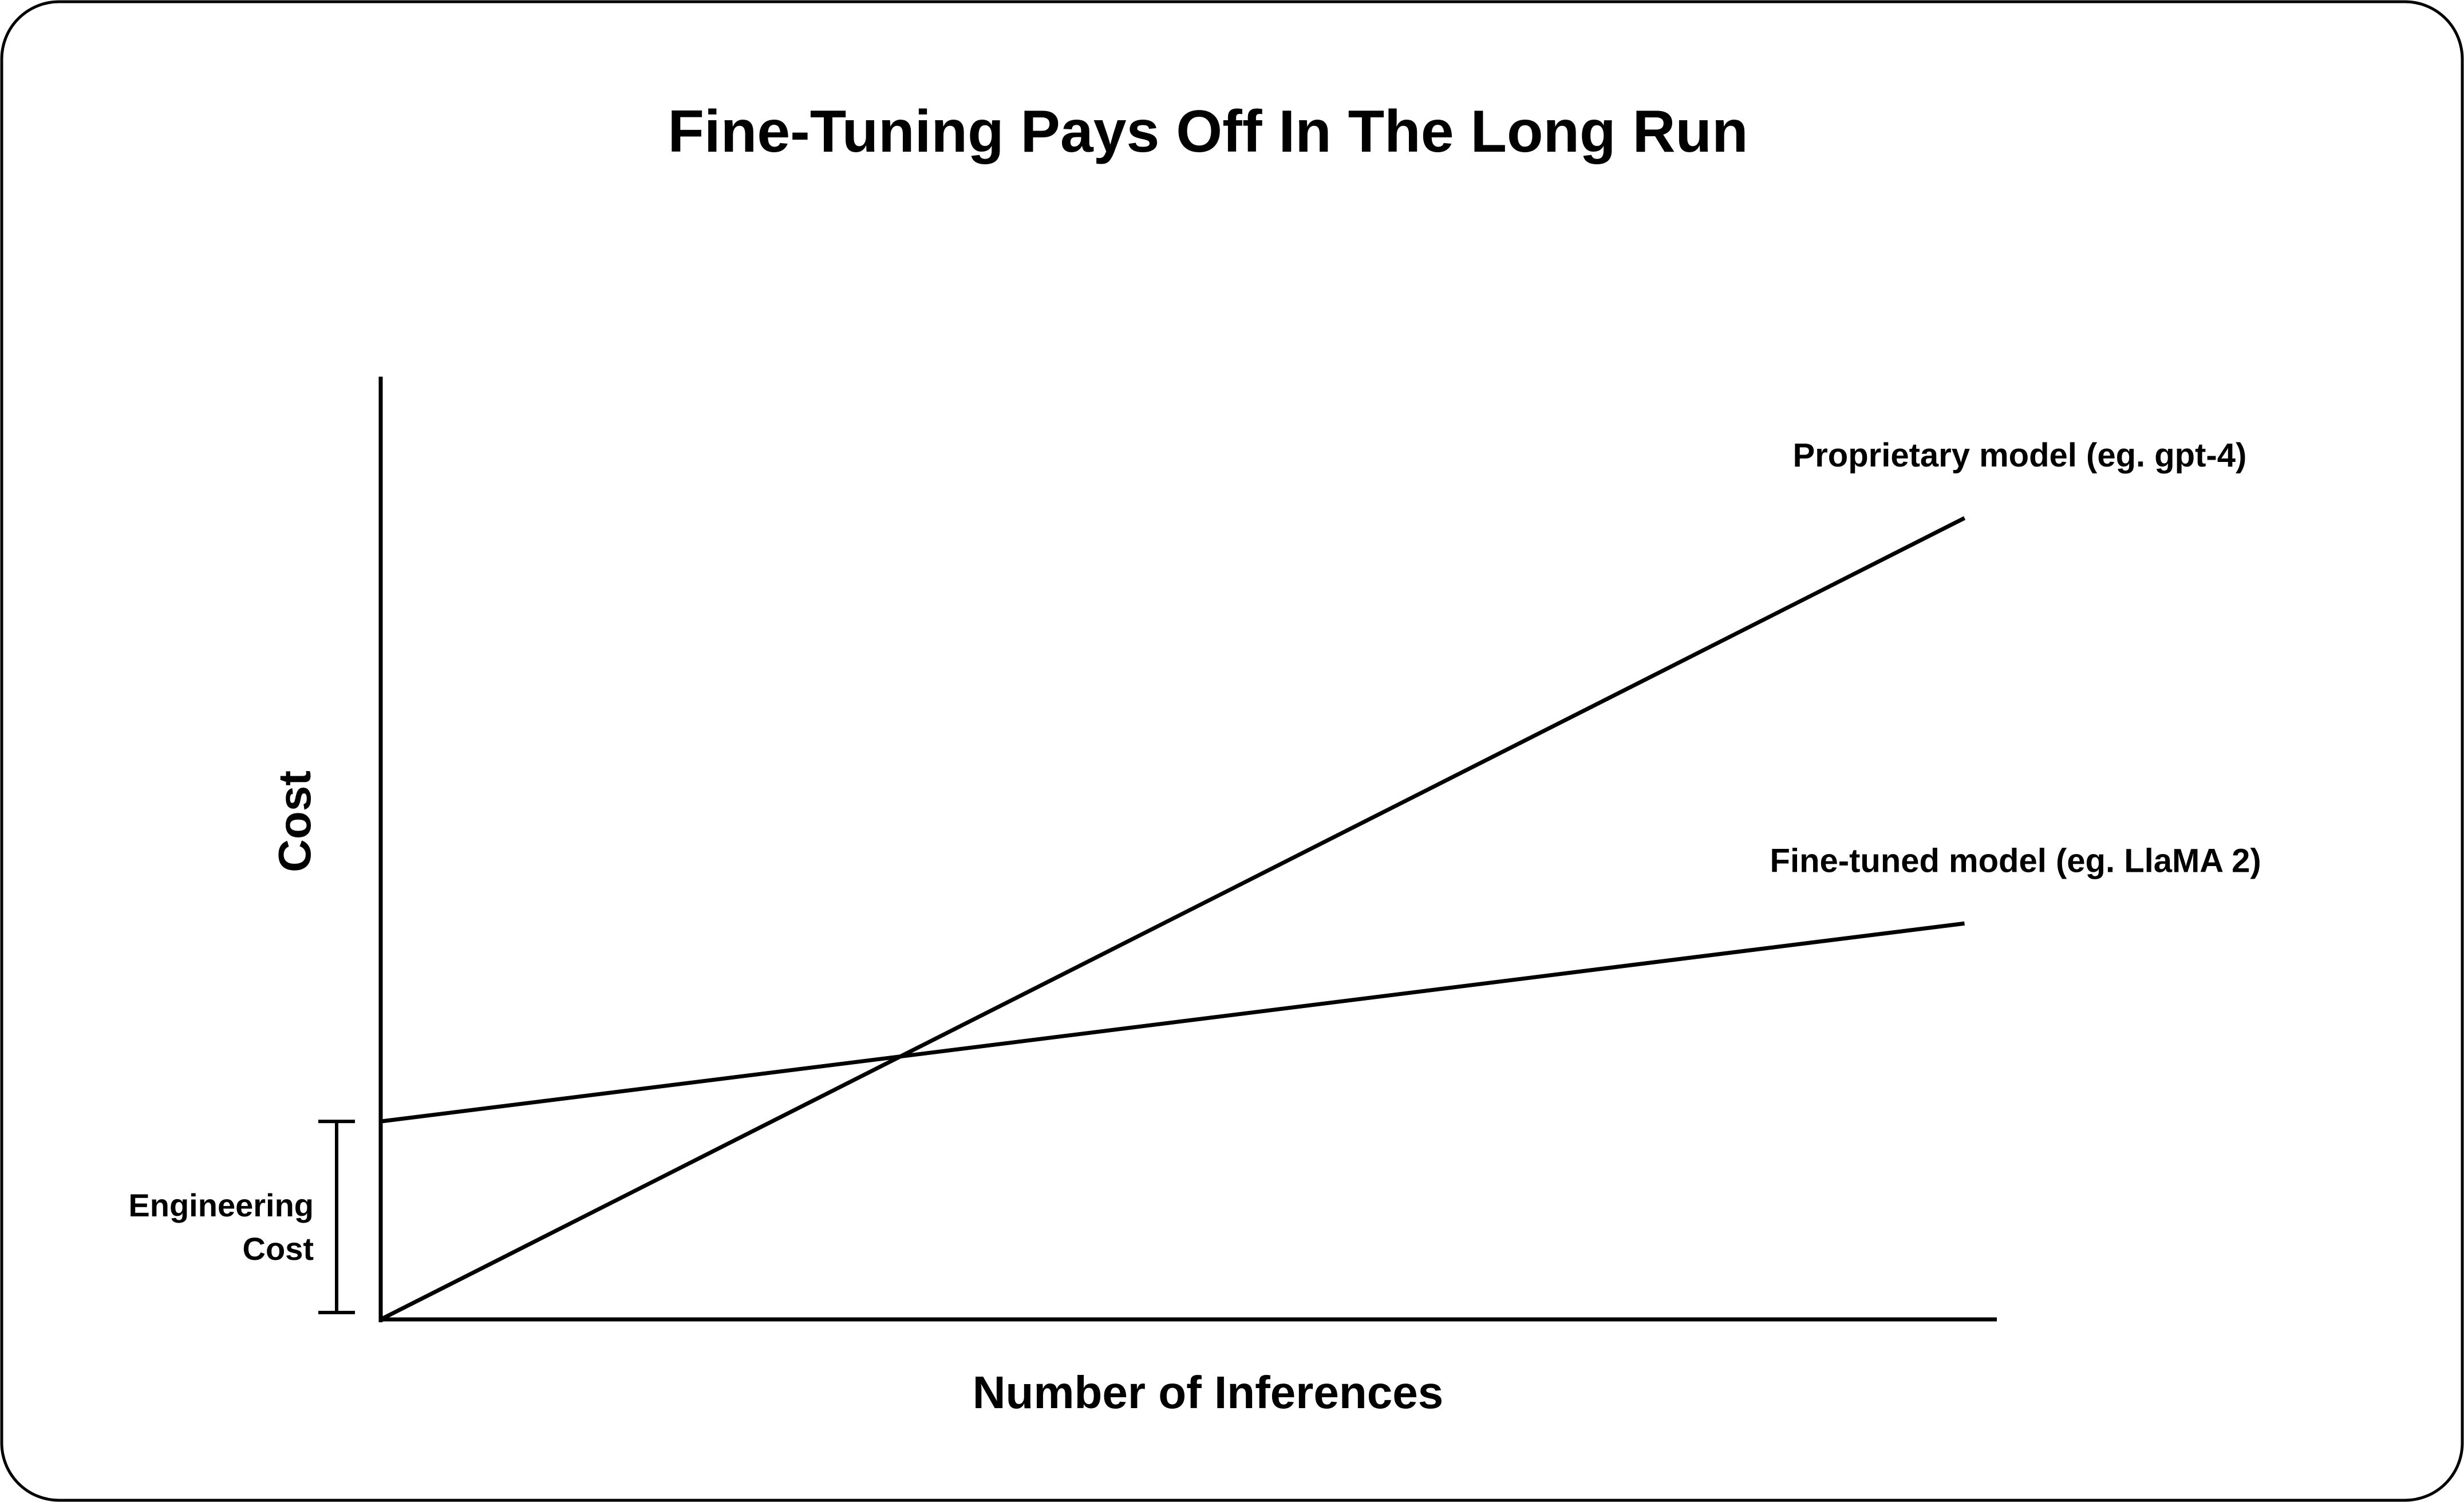 The height and width of the screenshot is (1502, 2464). What do you see at coordinates (221, 1205) in the screenshot?
I see `annotation-engineering-label: Engineering` at bounding box center [221, 1205].